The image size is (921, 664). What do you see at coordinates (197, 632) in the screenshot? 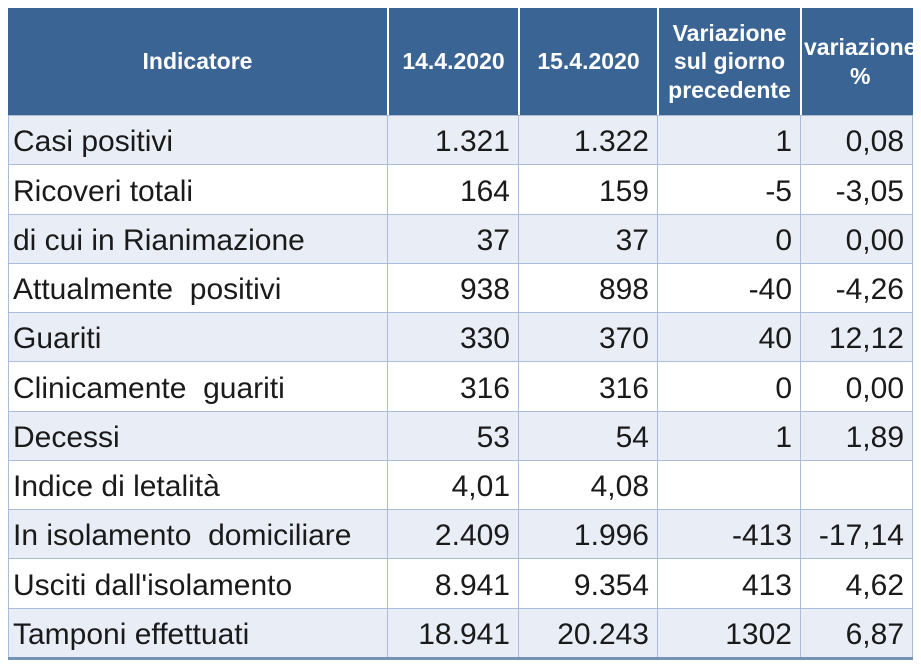
I see `row-label: Tamponi effettuati` at bounding box center [197, 632].